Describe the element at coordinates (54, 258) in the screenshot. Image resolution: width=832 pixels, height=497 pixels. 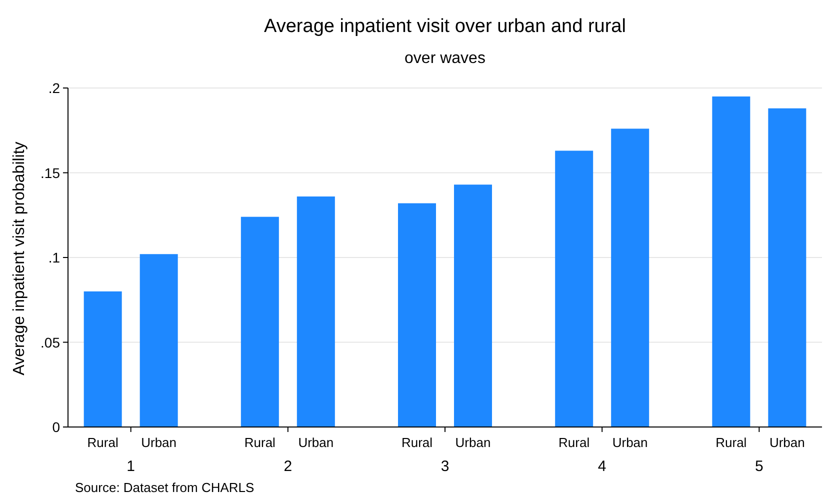
I see `y-tick-label: .1` at that location.